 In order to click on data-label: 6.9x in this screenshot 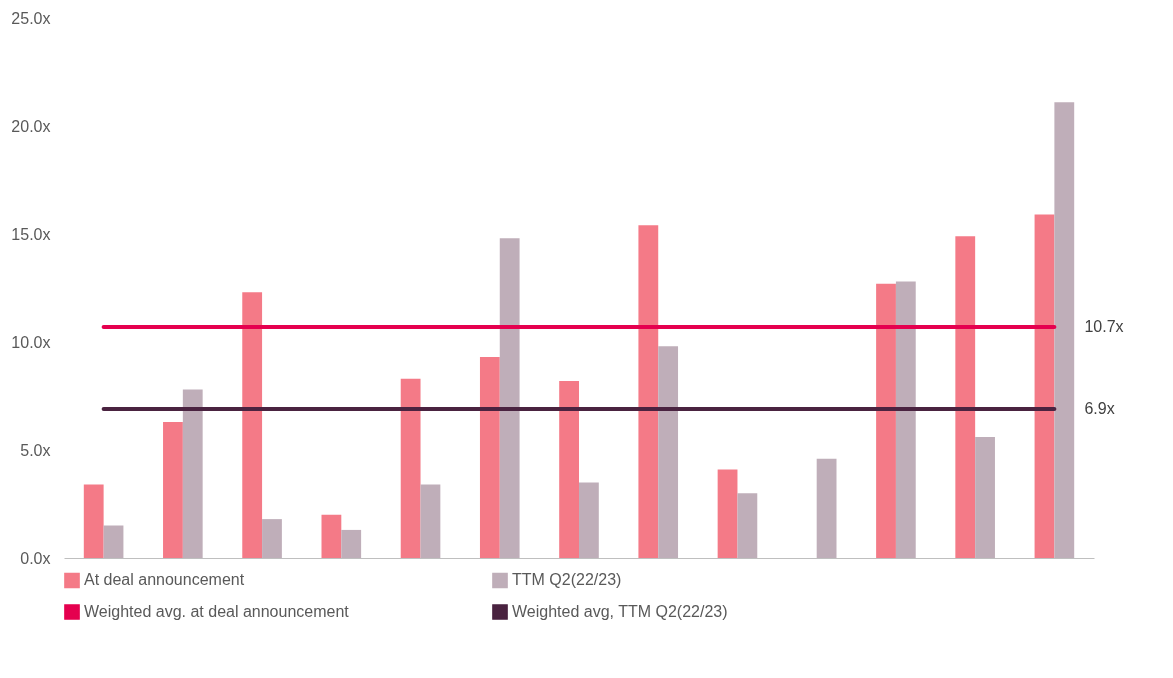, I will do `click(1099, 408)`.